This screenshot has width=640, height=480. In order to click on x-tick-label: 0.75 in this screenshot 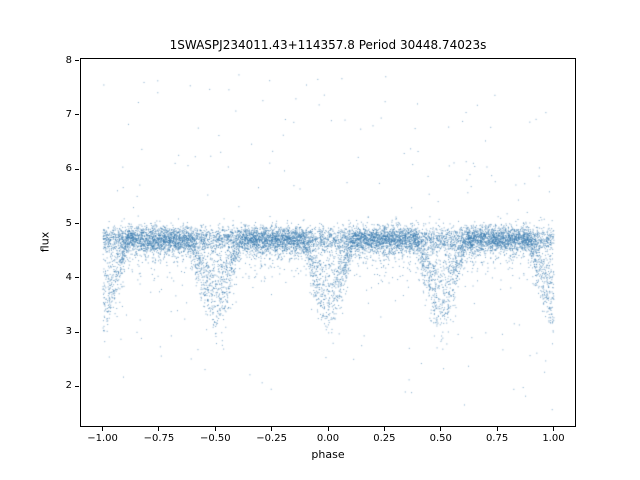, I will do `click(497, 438)`.